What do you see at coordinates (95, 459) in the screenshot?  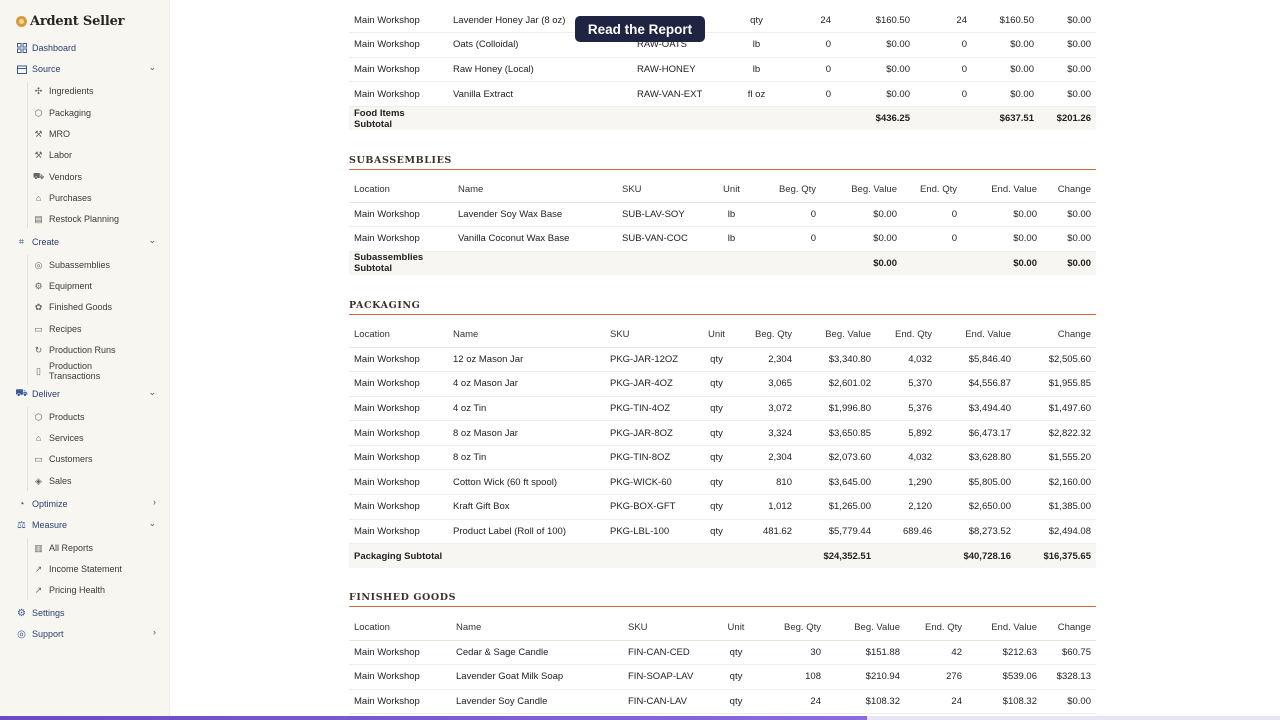 I see `sidebar-item-customers: ▭ Customers` at bounding box center [95, 459].